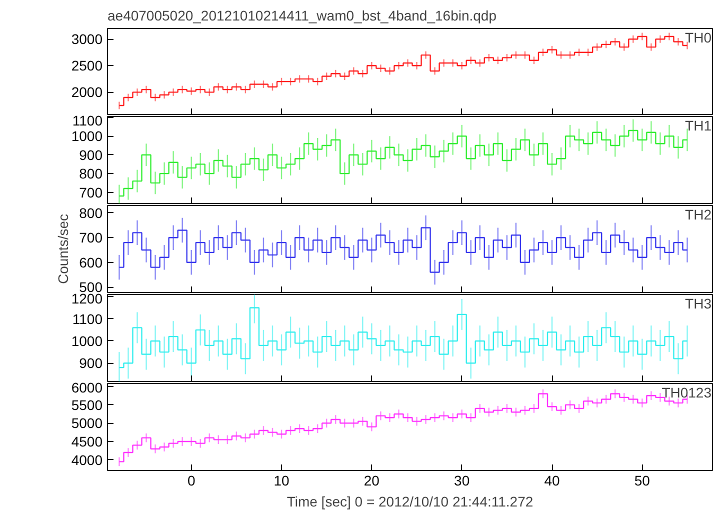  What do you see at coordinates (462, 480) in the screenshot?
I see `x-tick-label: 30` at bounding box center [462, 480].